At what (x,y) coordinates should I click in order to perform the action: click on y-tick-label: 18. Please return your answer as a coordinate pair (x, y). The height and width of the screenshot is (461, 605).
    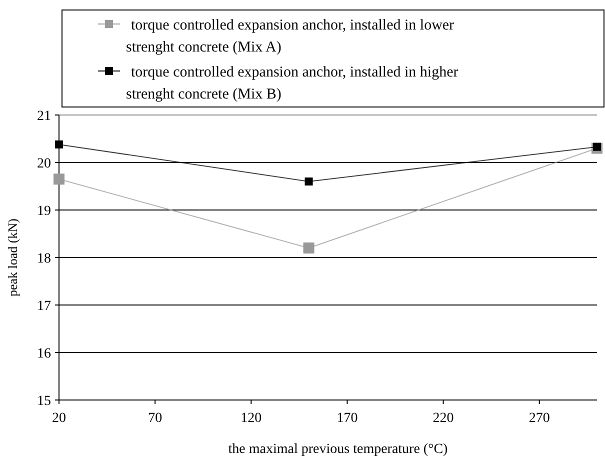
    Looking at the image, I should click on (44, 258).